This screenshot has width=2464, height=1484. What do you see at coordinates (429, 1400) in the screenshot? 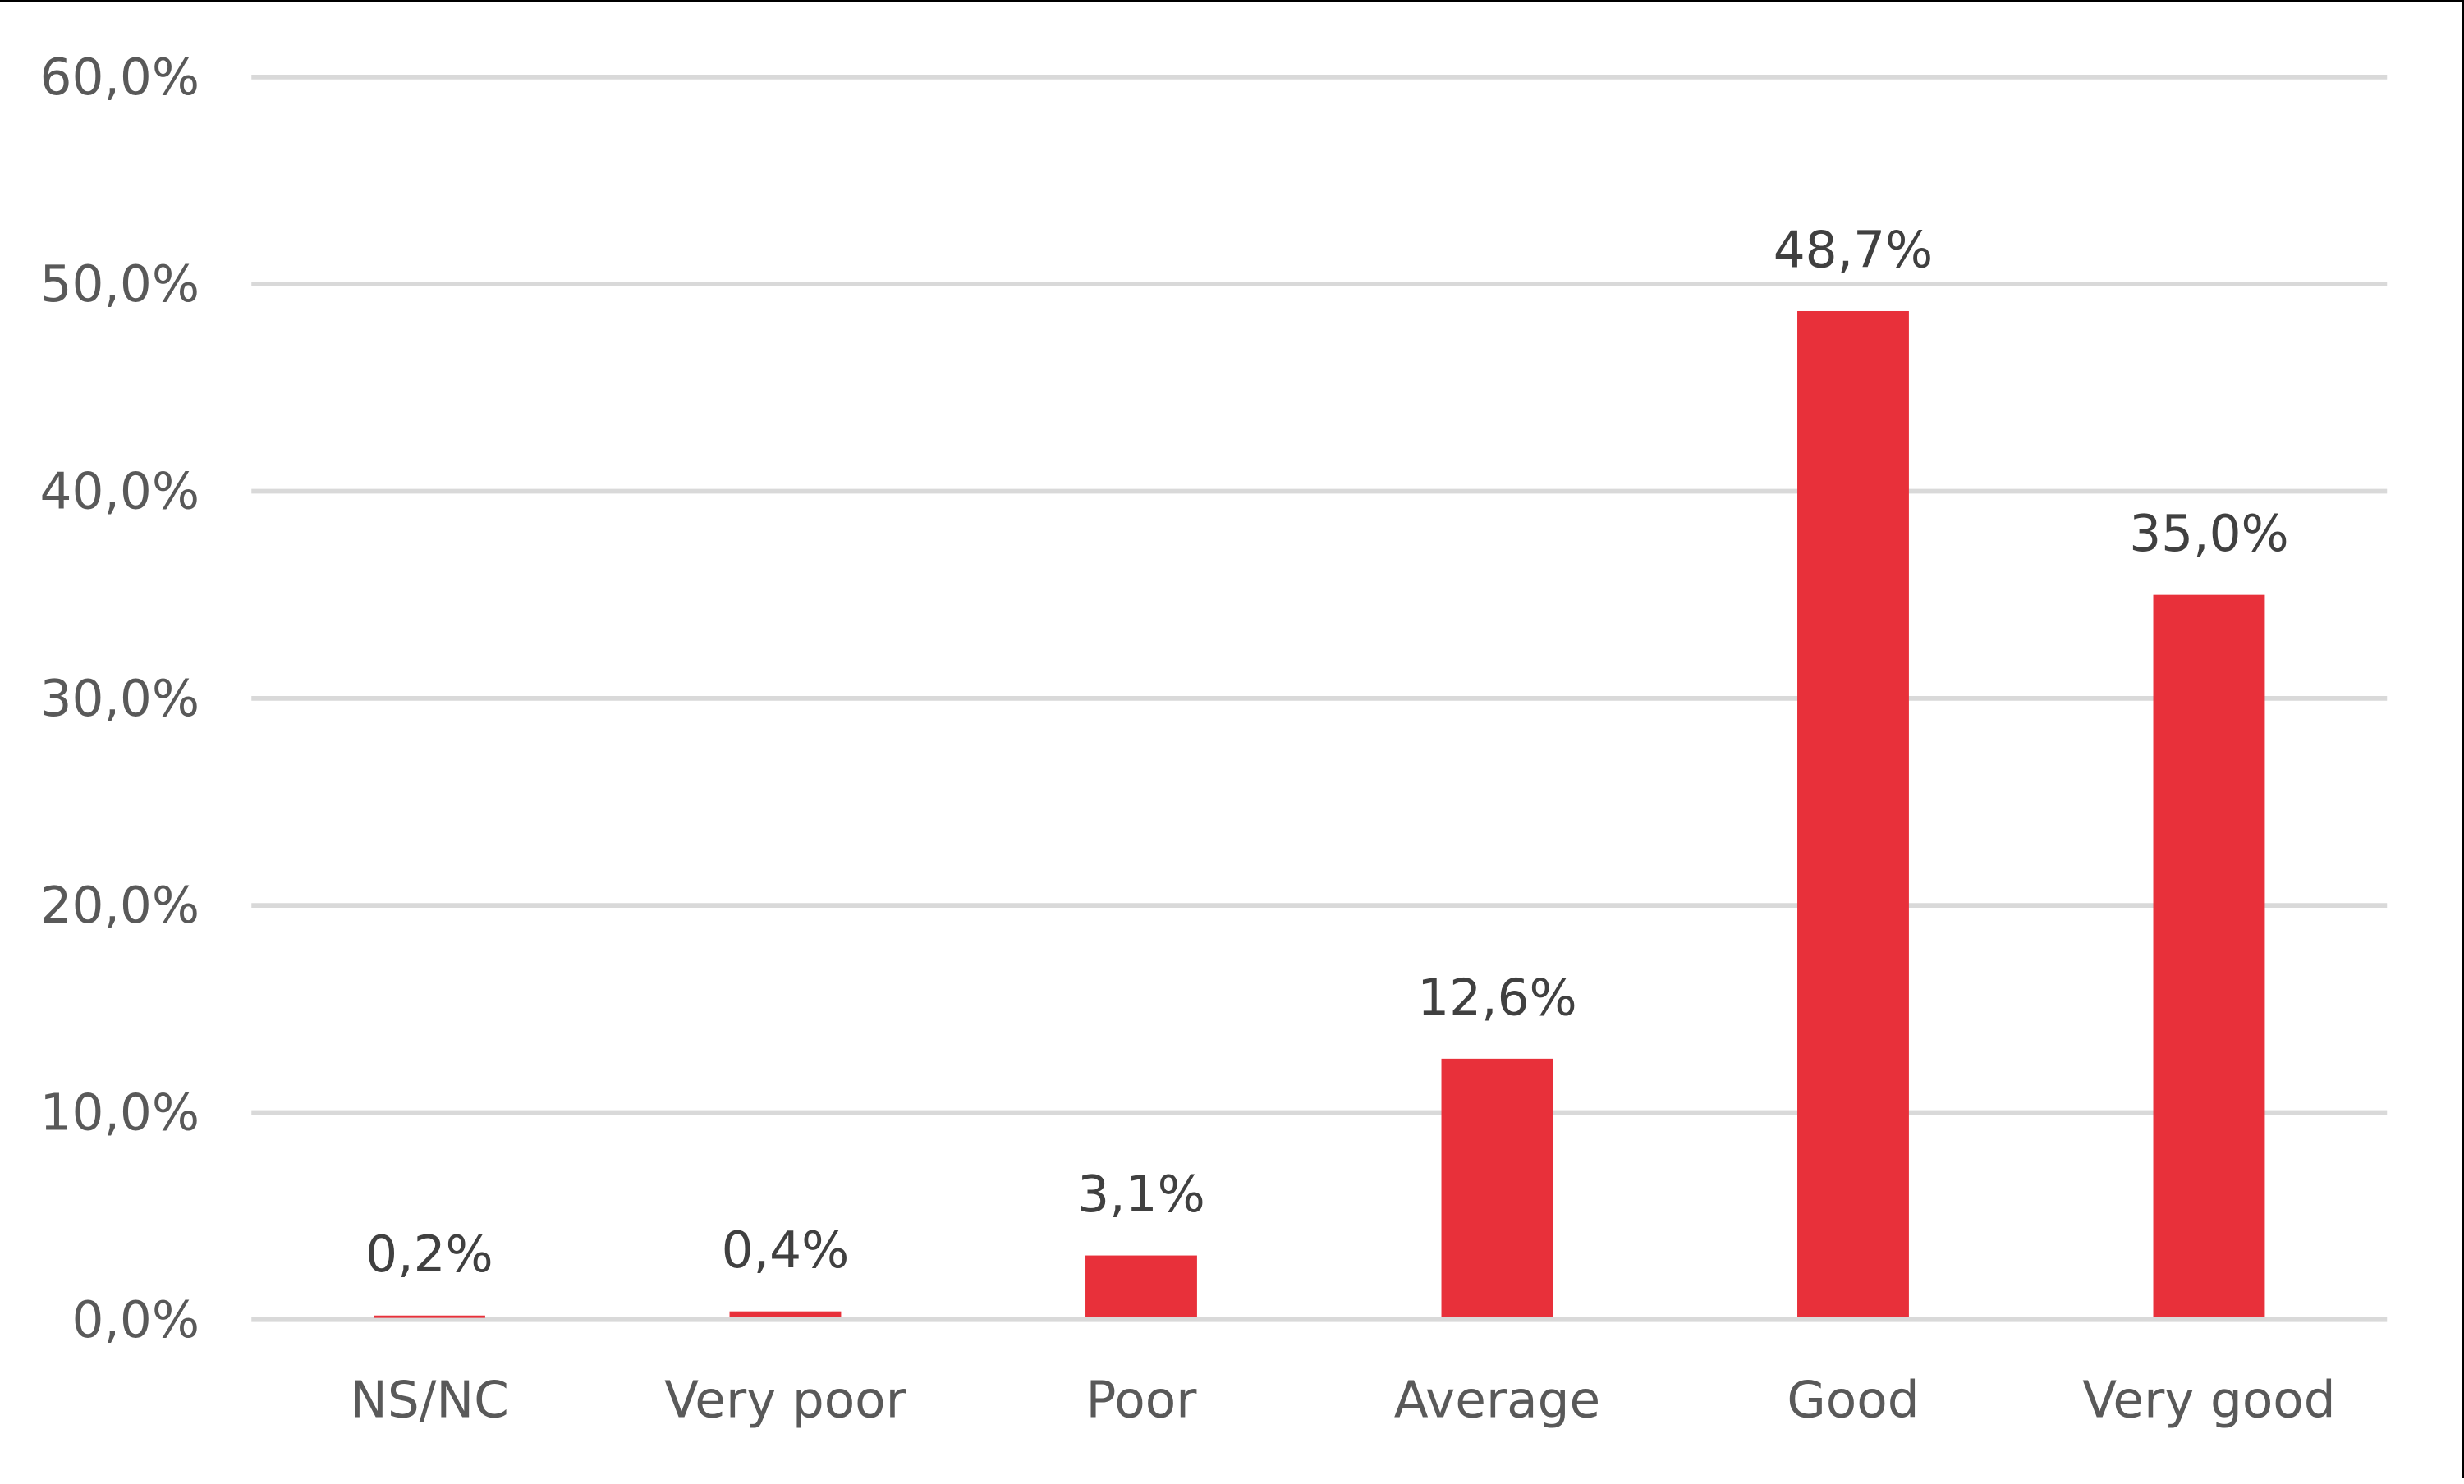
I see `x-tick-label: NS/NC` at bounding box center [429, 1400].